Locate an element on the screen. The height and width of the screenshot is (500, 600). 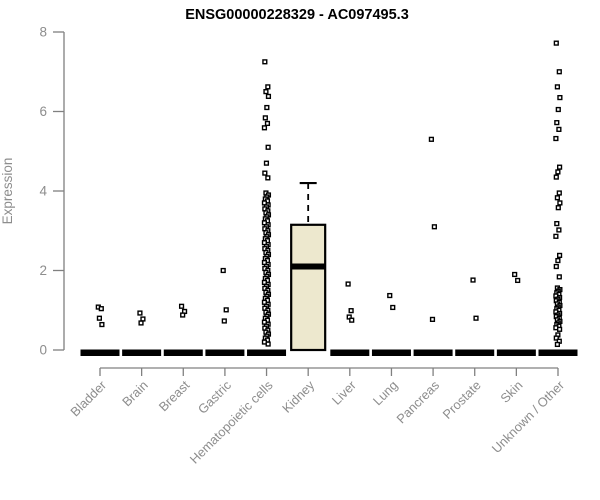
x-tick-label: Skin is located at coordinates (511, 392).